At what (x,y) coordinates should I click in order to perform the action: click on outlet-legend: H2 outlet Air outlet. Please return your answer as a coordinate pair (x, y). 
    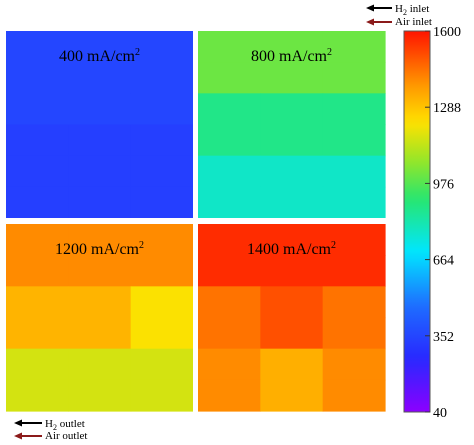
    Looking at the image, I should click on (50, 430).